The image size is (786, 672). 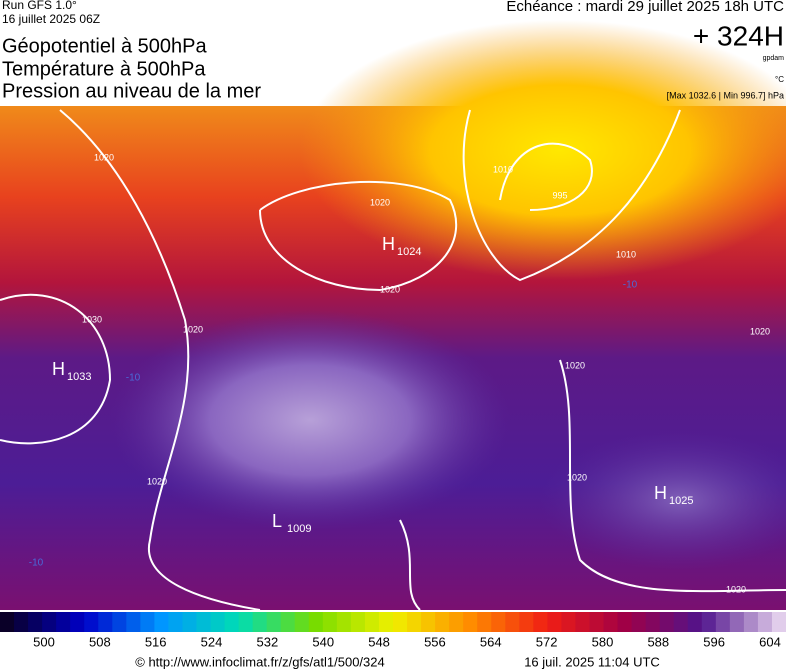 I want to click on contour-label: 995, so click(x=559, y=195).